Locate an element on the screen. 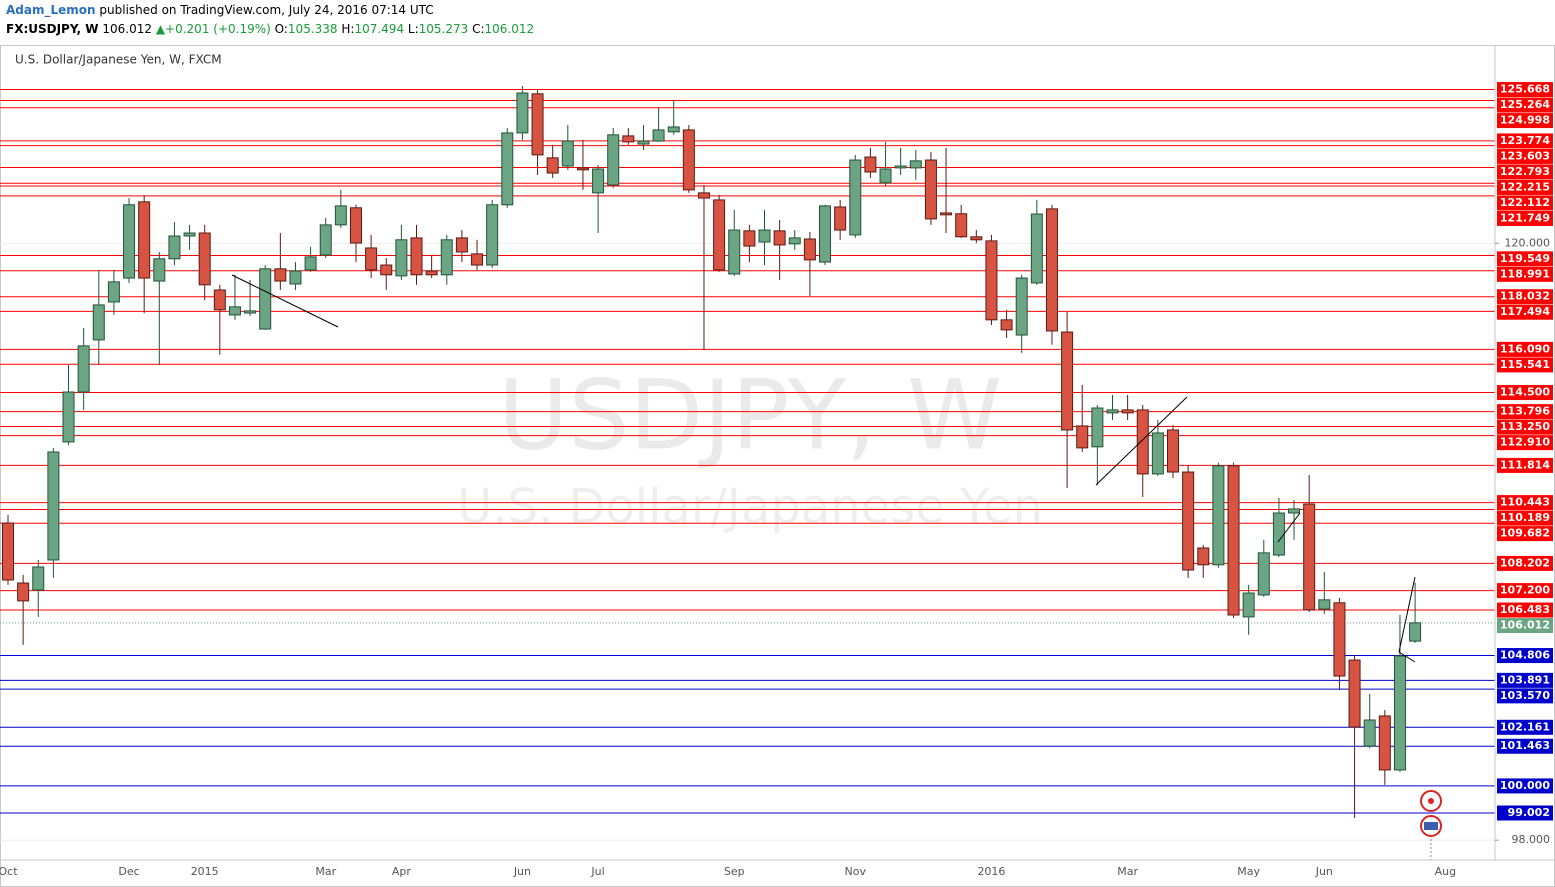 This screenshot has width=1555, height=887. price-label: 118.032 is located at coordinates (1525, 296).